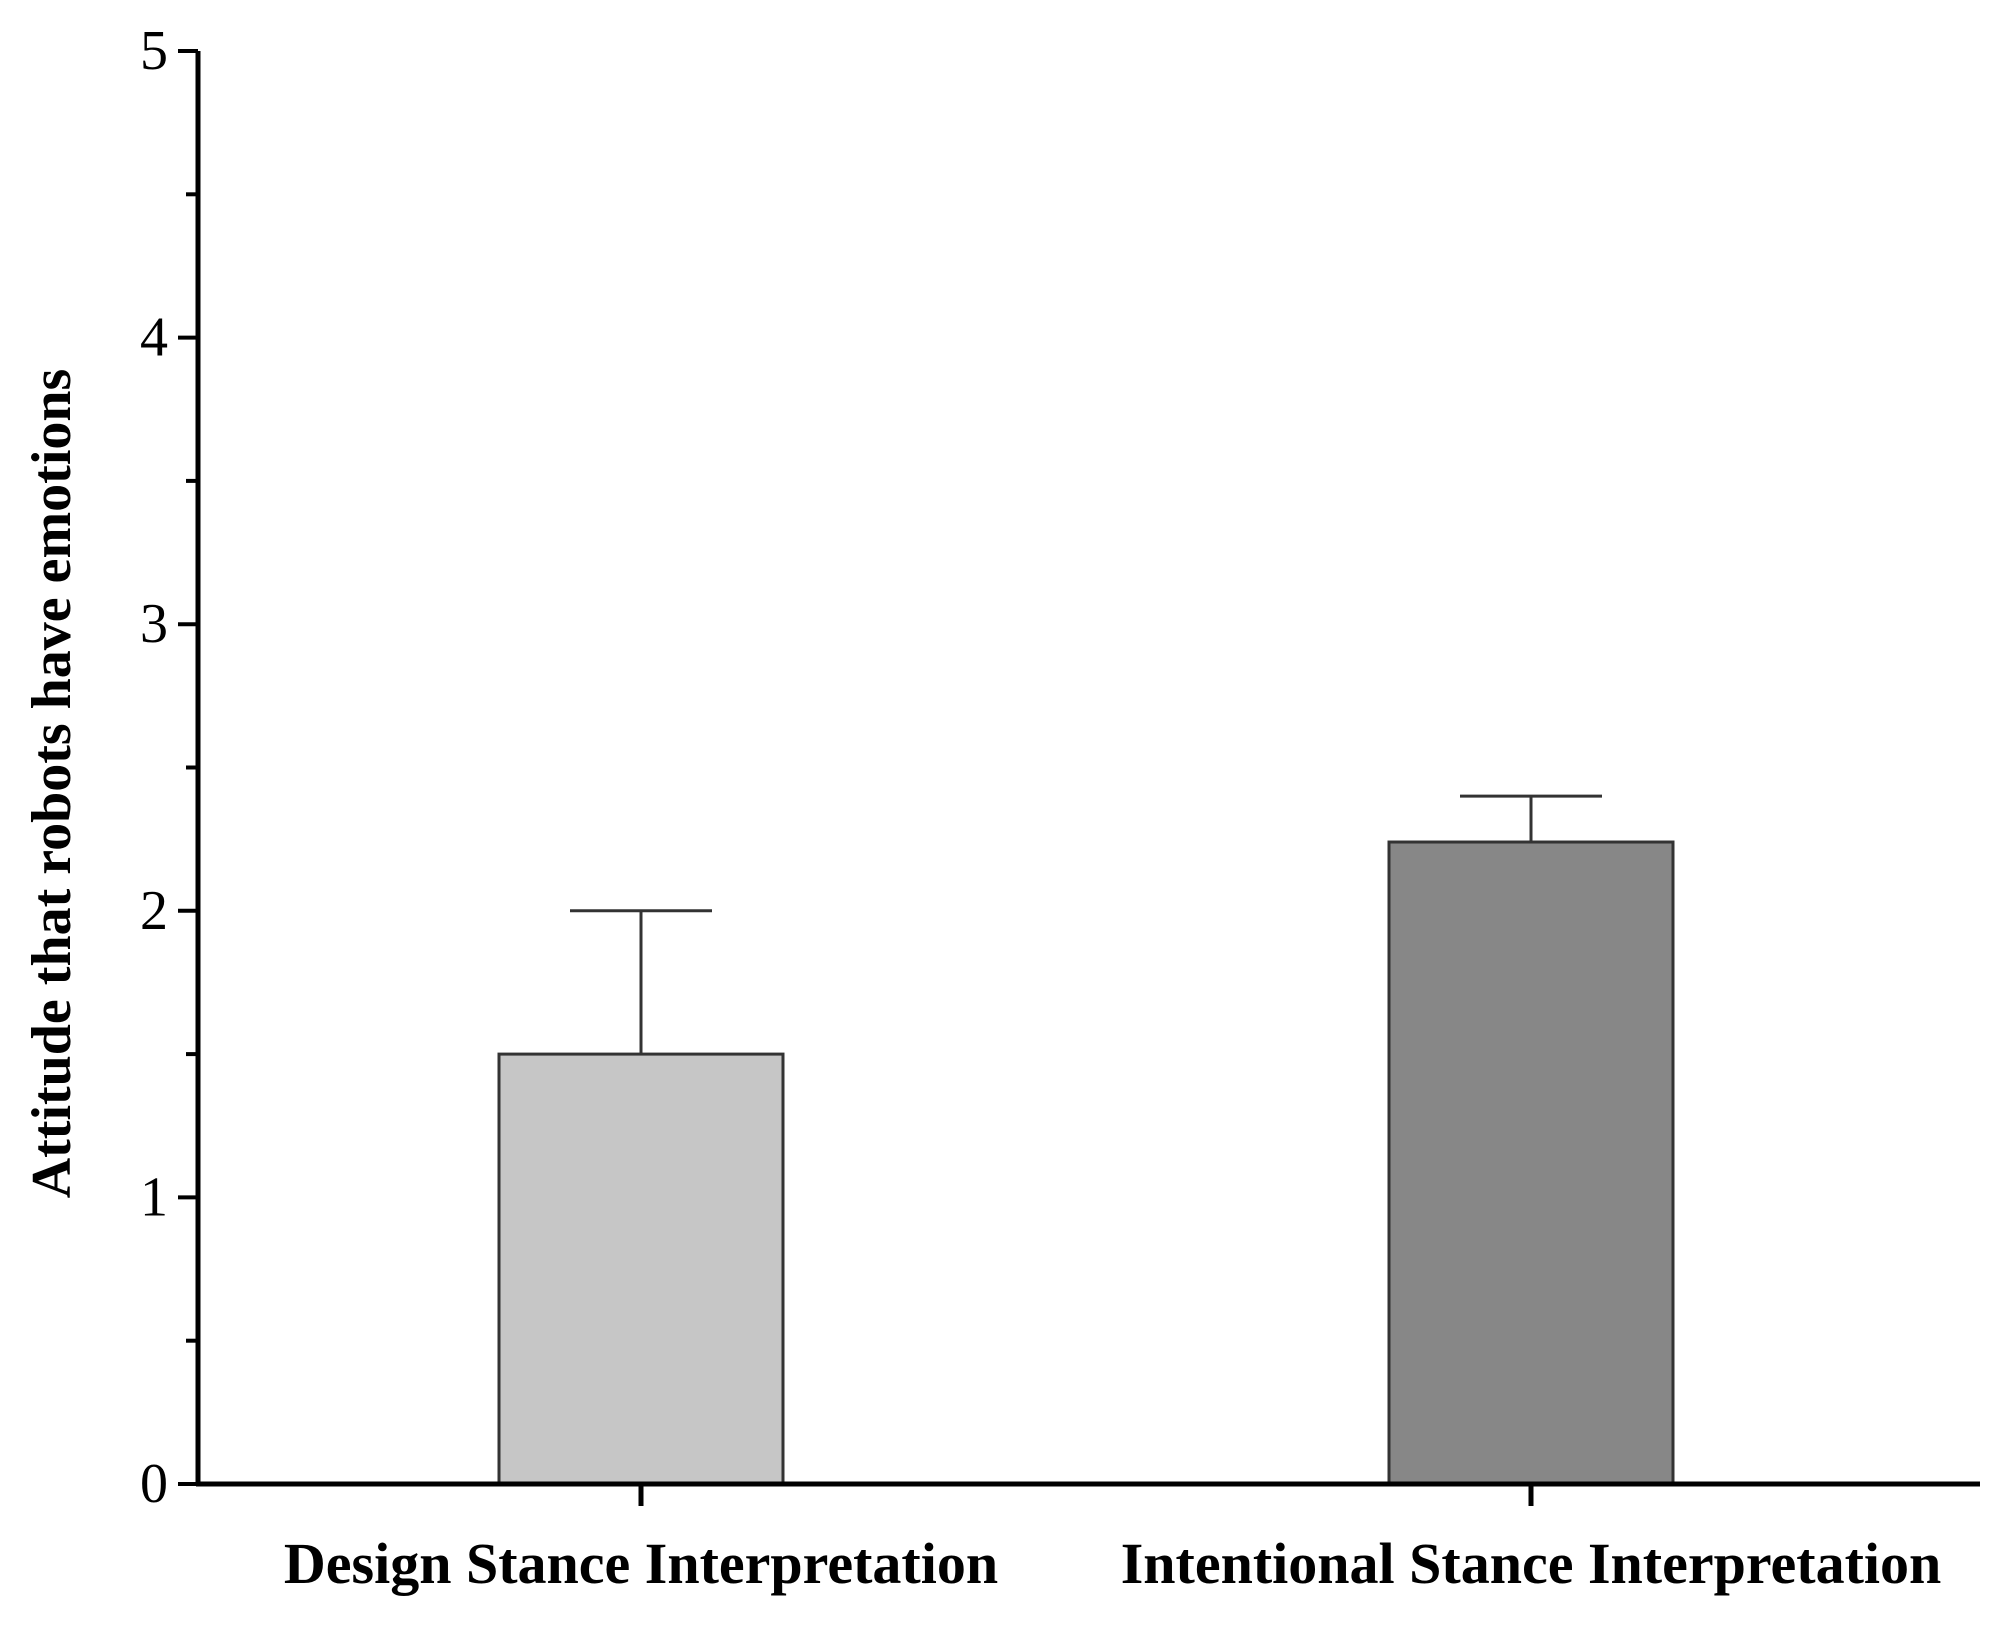  Describe the element at coordinates (154, 624) in the screenshot. I see `y-tick-label: 3` at that location.